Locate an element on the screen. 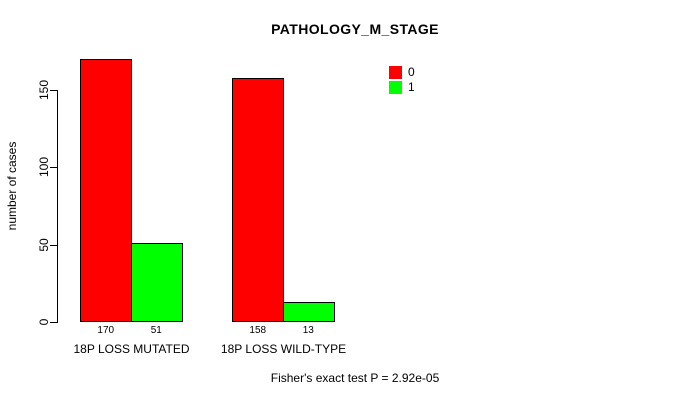  x-axis-group-label: 18P LOSS WILD-TYPE is located at coordinates (283, 349).